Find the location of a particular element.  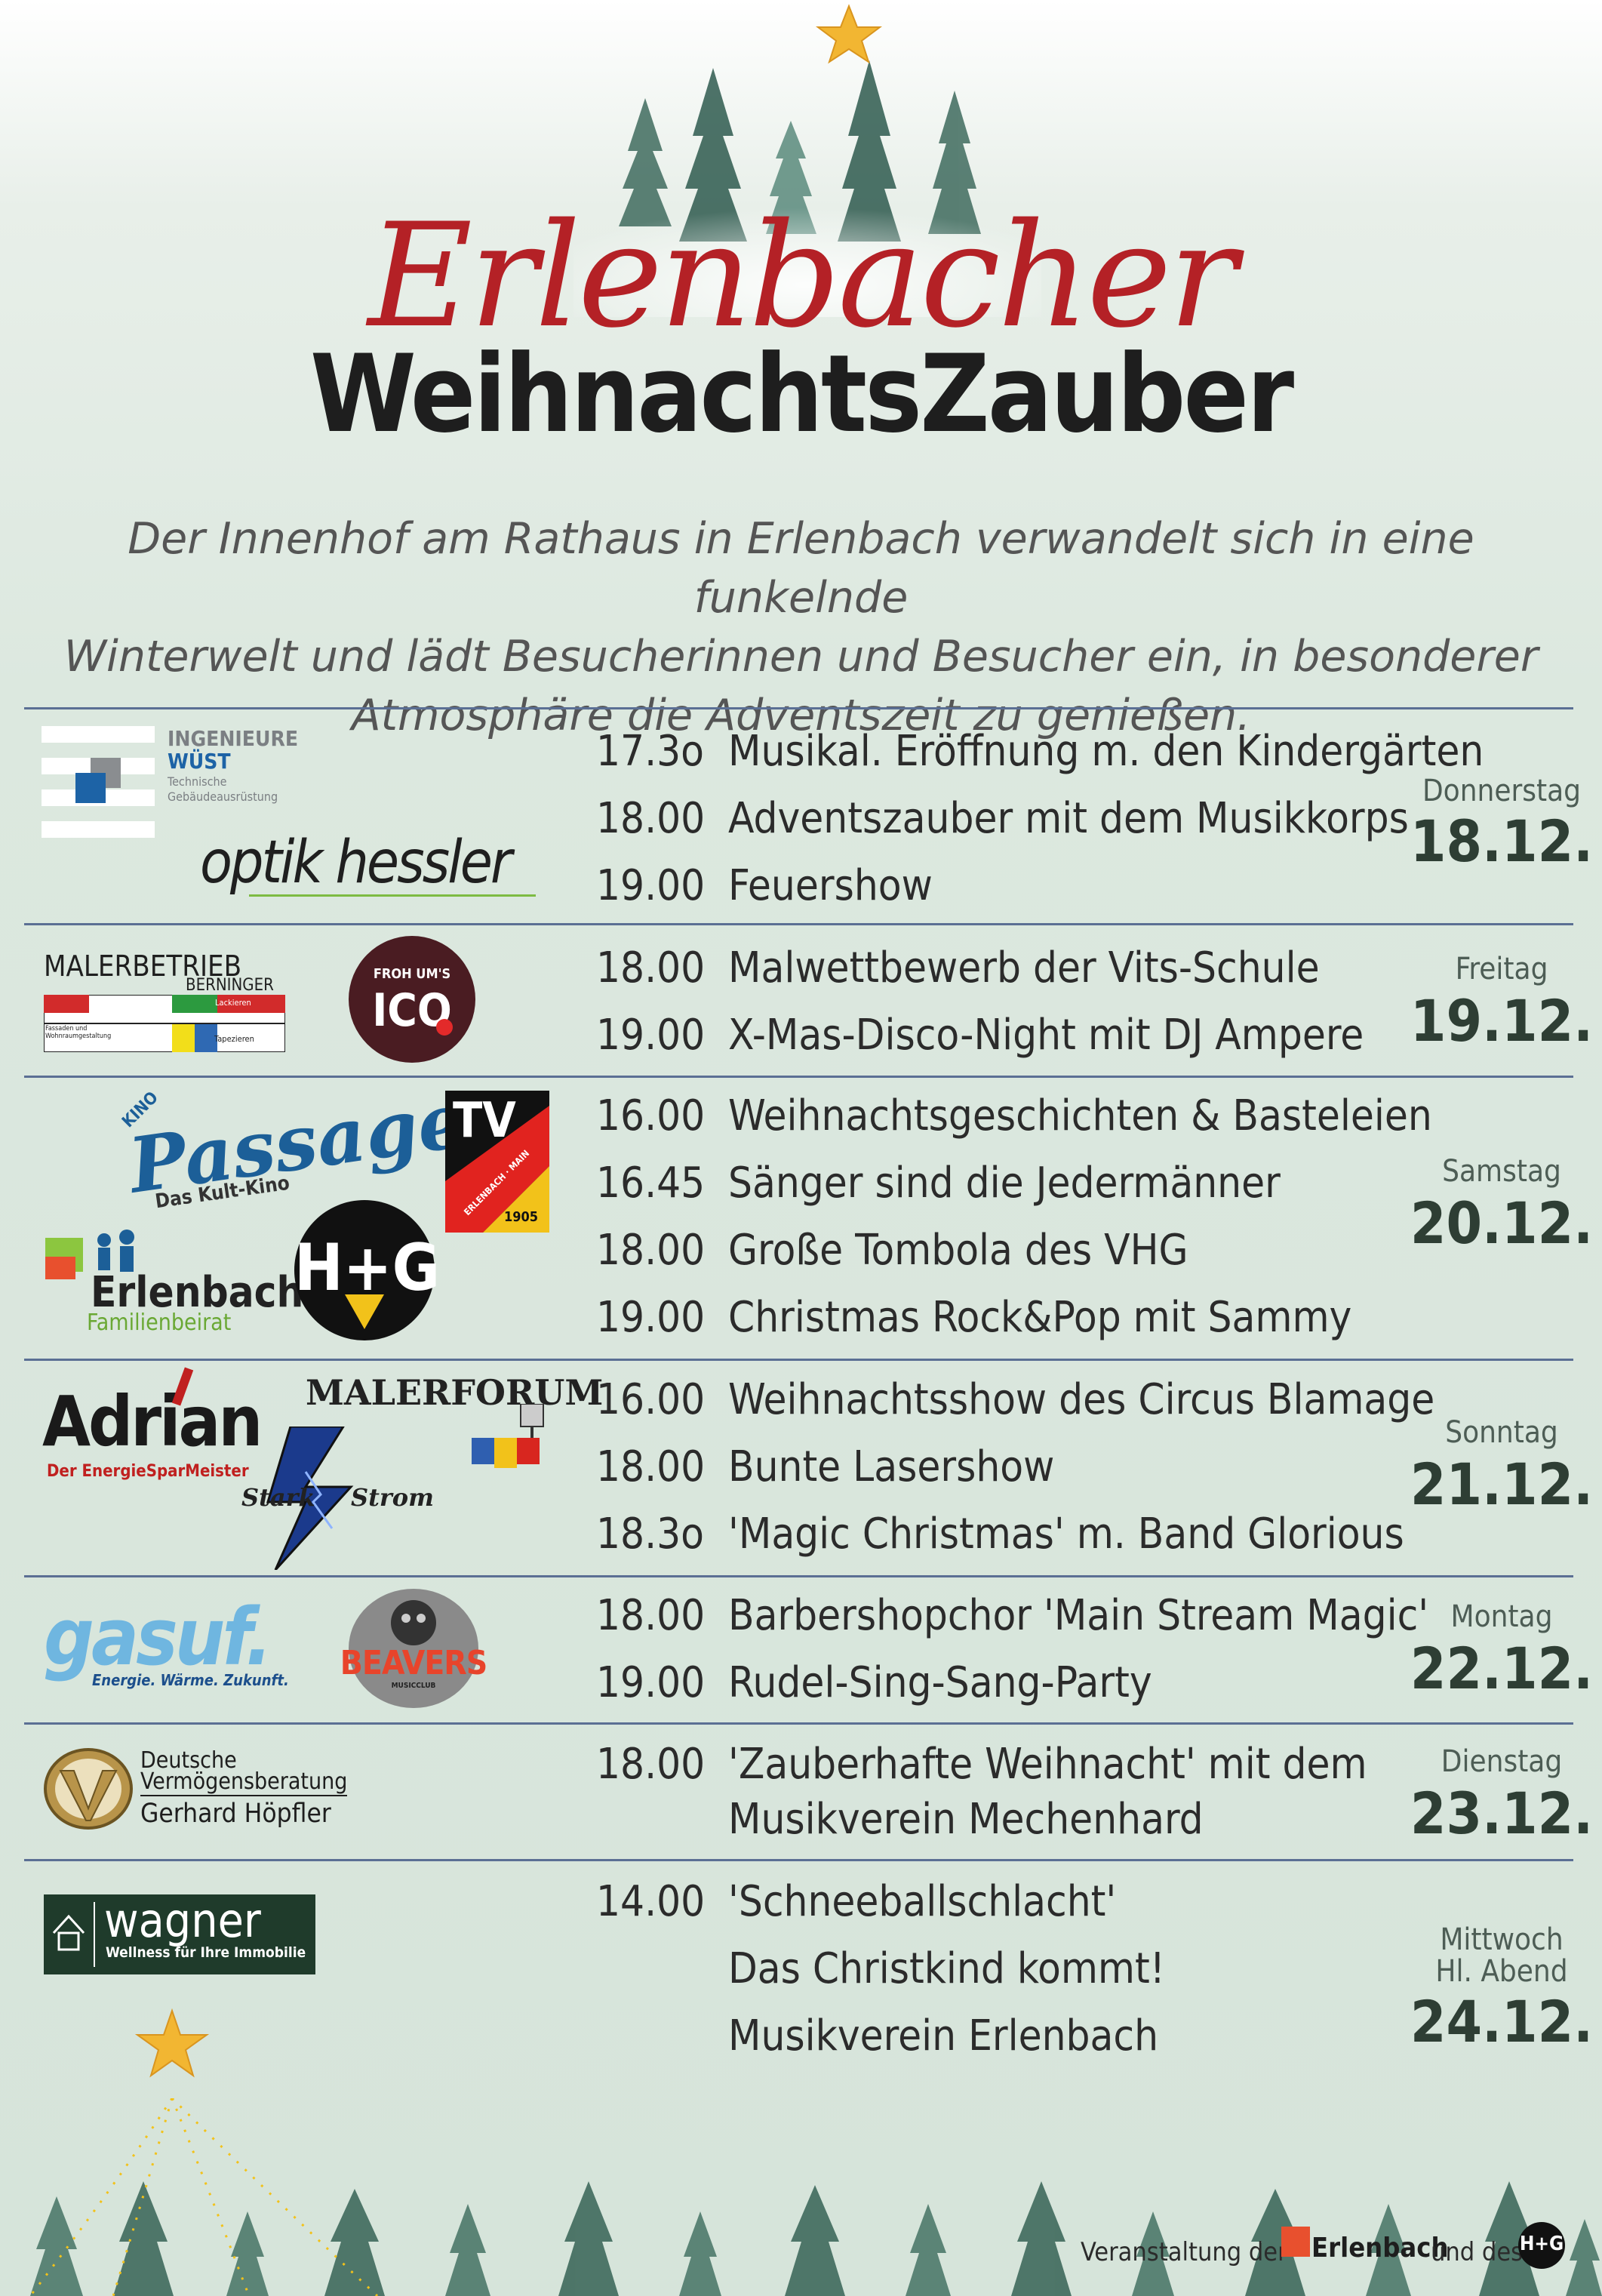

wuest-text: Technische is located at coordinates (197, 782).